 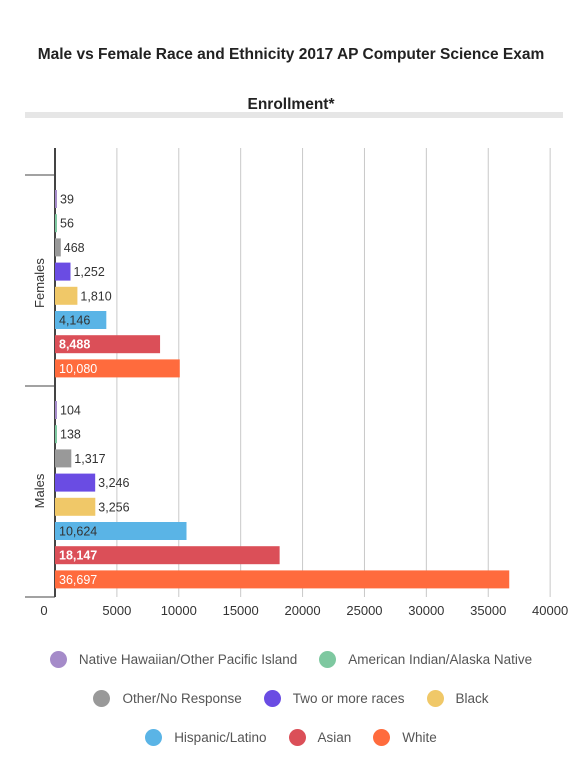 I want to click on data-label: 3,246, so click(x=113, y=483).